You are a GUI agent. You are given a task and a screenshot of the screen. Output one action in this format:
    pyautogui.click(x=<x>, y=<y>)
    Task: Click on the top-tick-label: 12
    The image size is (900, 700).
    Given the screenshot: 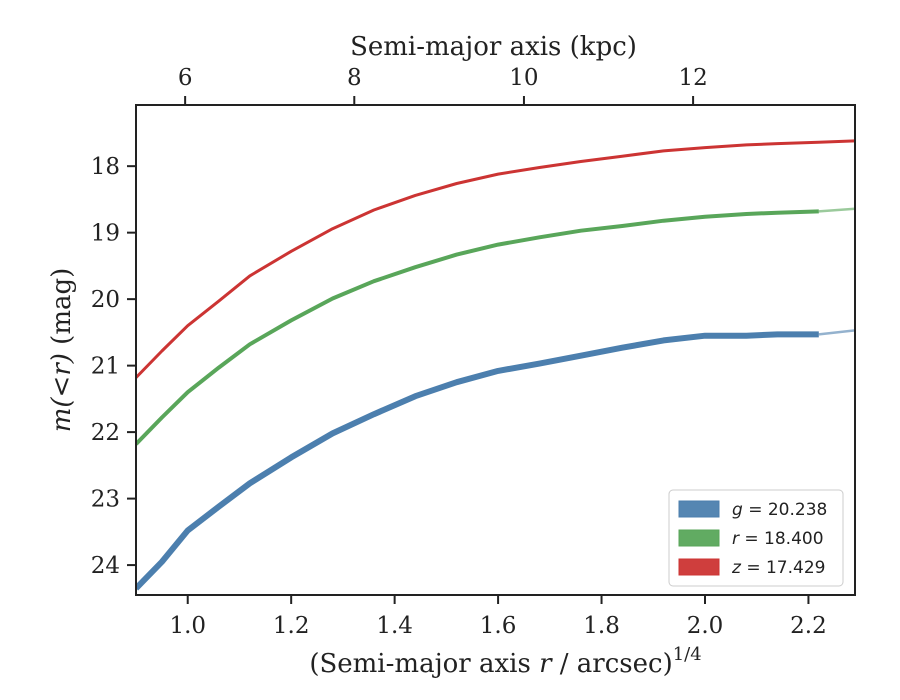 What is the action you would take?
    pyautogui.click(x=692, y=78)
    